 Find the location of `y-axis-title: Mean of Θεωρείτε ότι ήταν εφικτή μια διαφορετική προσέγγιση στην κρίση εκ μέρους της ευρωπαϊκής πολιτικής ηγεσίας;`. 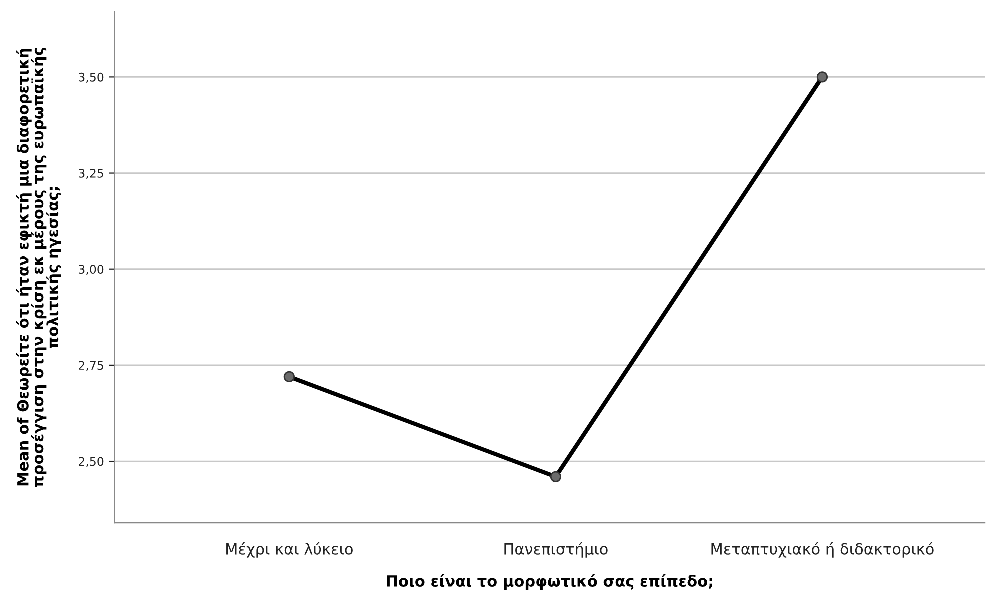

y-axis-title: Mean of Θεωρείτε ότι ήταν εφικτή μια διαφορετική προσέγγιση στην κρίση εκ μέρους της ευρωπαϊκής πολιτικής ηγεσίας; is located at coordinates (39, 268).